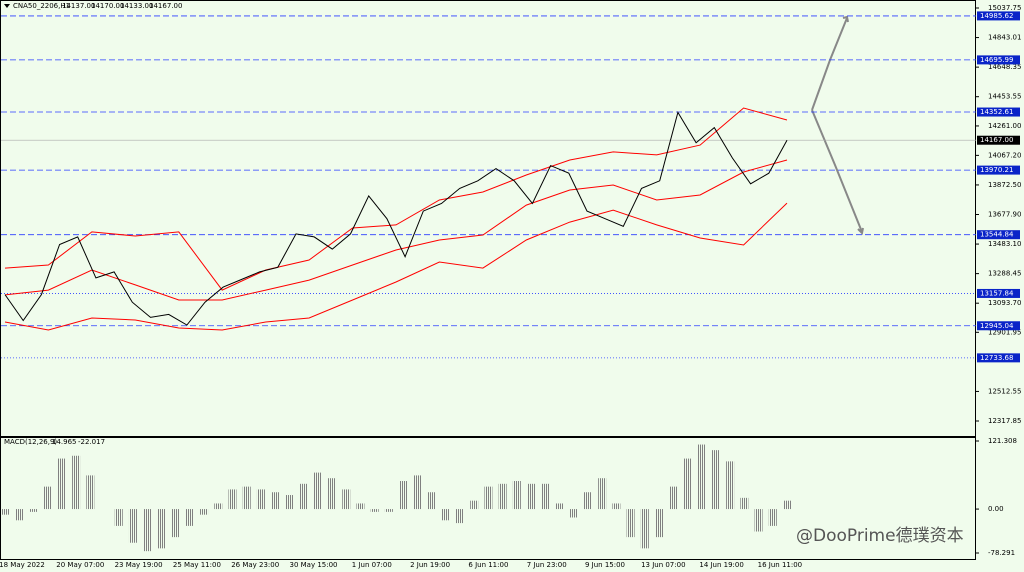  I want to click on y-tick-label: 13872.50, so click(1004, 185).